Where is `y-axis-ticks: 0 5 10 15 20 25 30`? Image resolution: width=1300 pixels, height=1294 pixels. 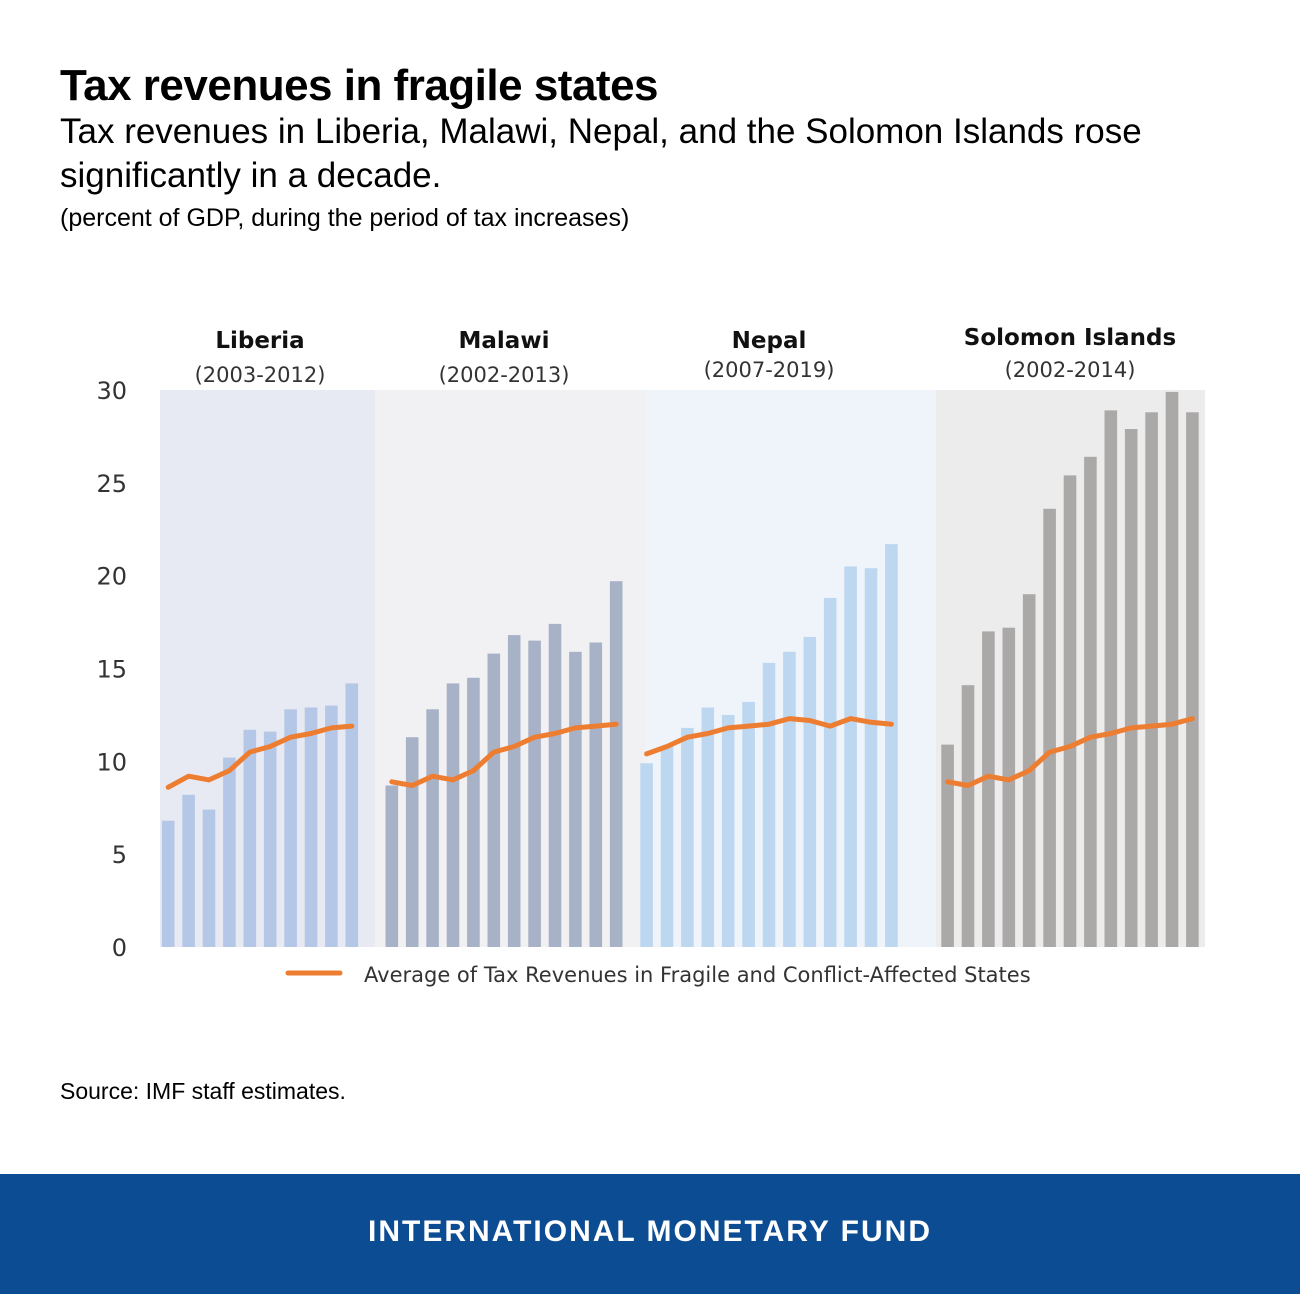 y-axis-ticks: 0 5 10 15 20 25 30 is located at coordinates (111, 669).